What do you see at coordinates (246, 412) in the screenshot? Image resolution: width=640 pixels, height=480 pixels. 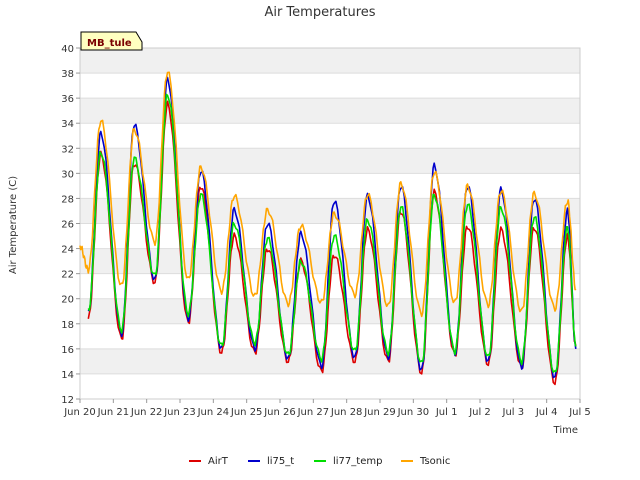 I see `x-tick-label: Jun 25` at bounding box center [246, 412].